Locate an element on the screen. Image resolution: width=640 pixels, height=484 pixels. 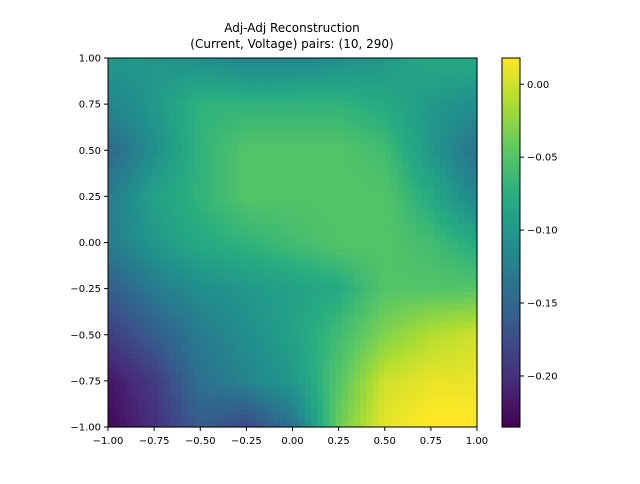
x-tick-label: 0.25 is located at coordinates (338, 441).